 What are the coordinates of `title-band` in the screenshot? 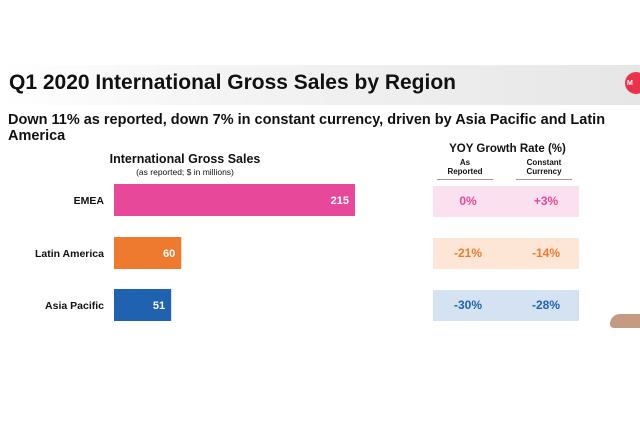 It's located at (320, 85).